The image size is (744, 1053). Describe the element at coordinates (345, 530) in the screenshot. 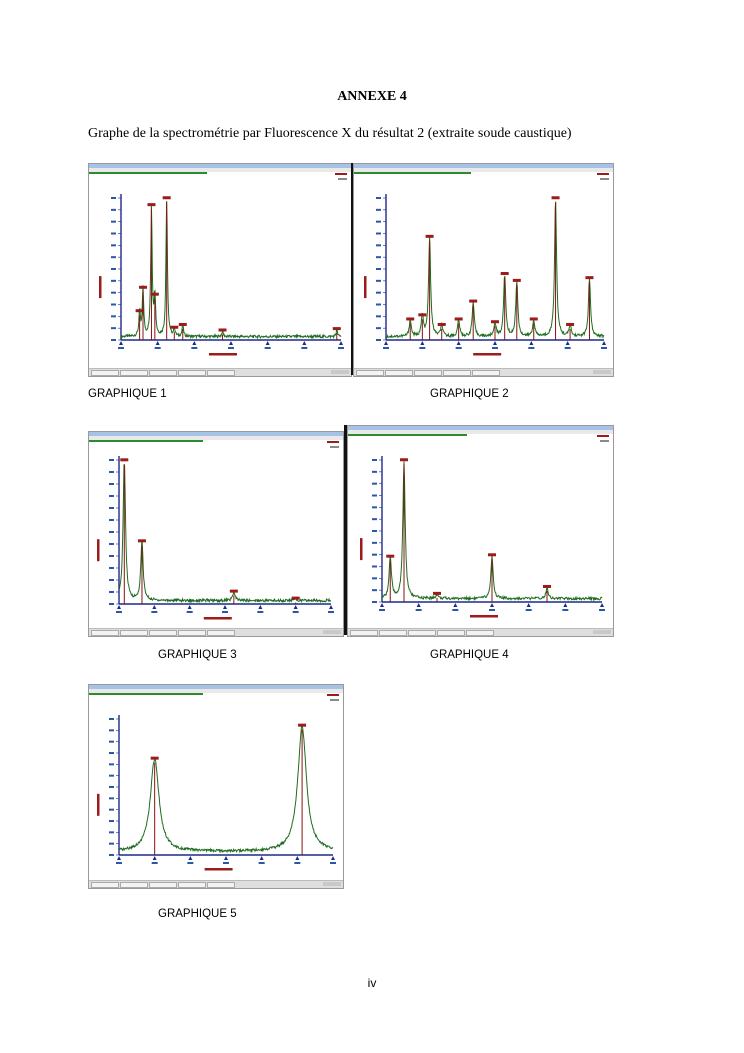

I see `column-divider` at that location.